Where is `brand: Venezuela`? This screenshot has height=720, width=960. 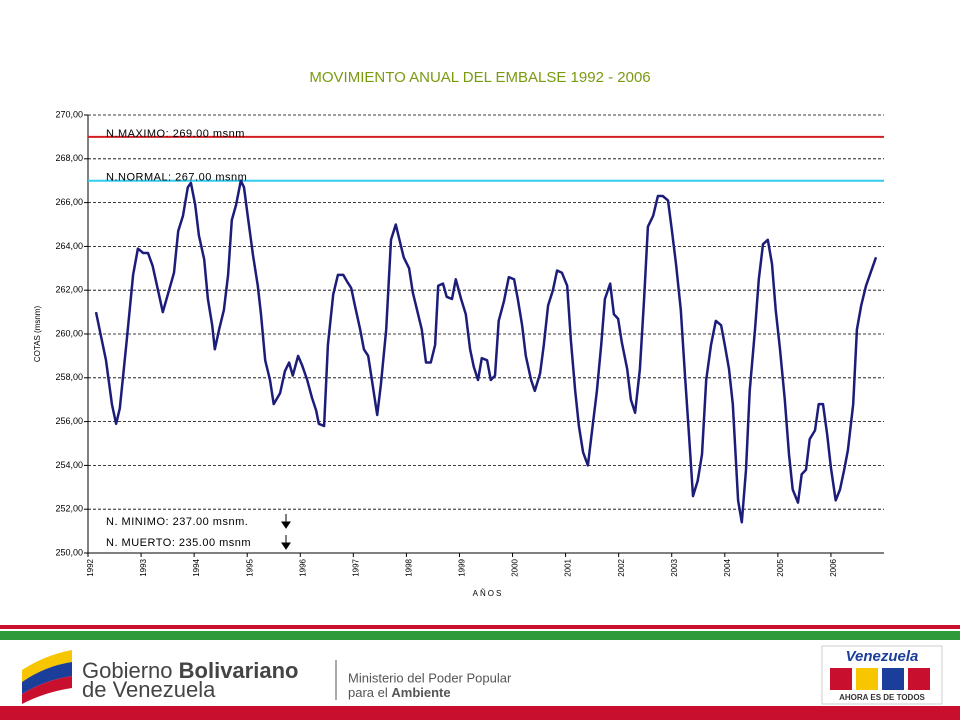
brand: Venezuela is located at coordinates (882, 656).